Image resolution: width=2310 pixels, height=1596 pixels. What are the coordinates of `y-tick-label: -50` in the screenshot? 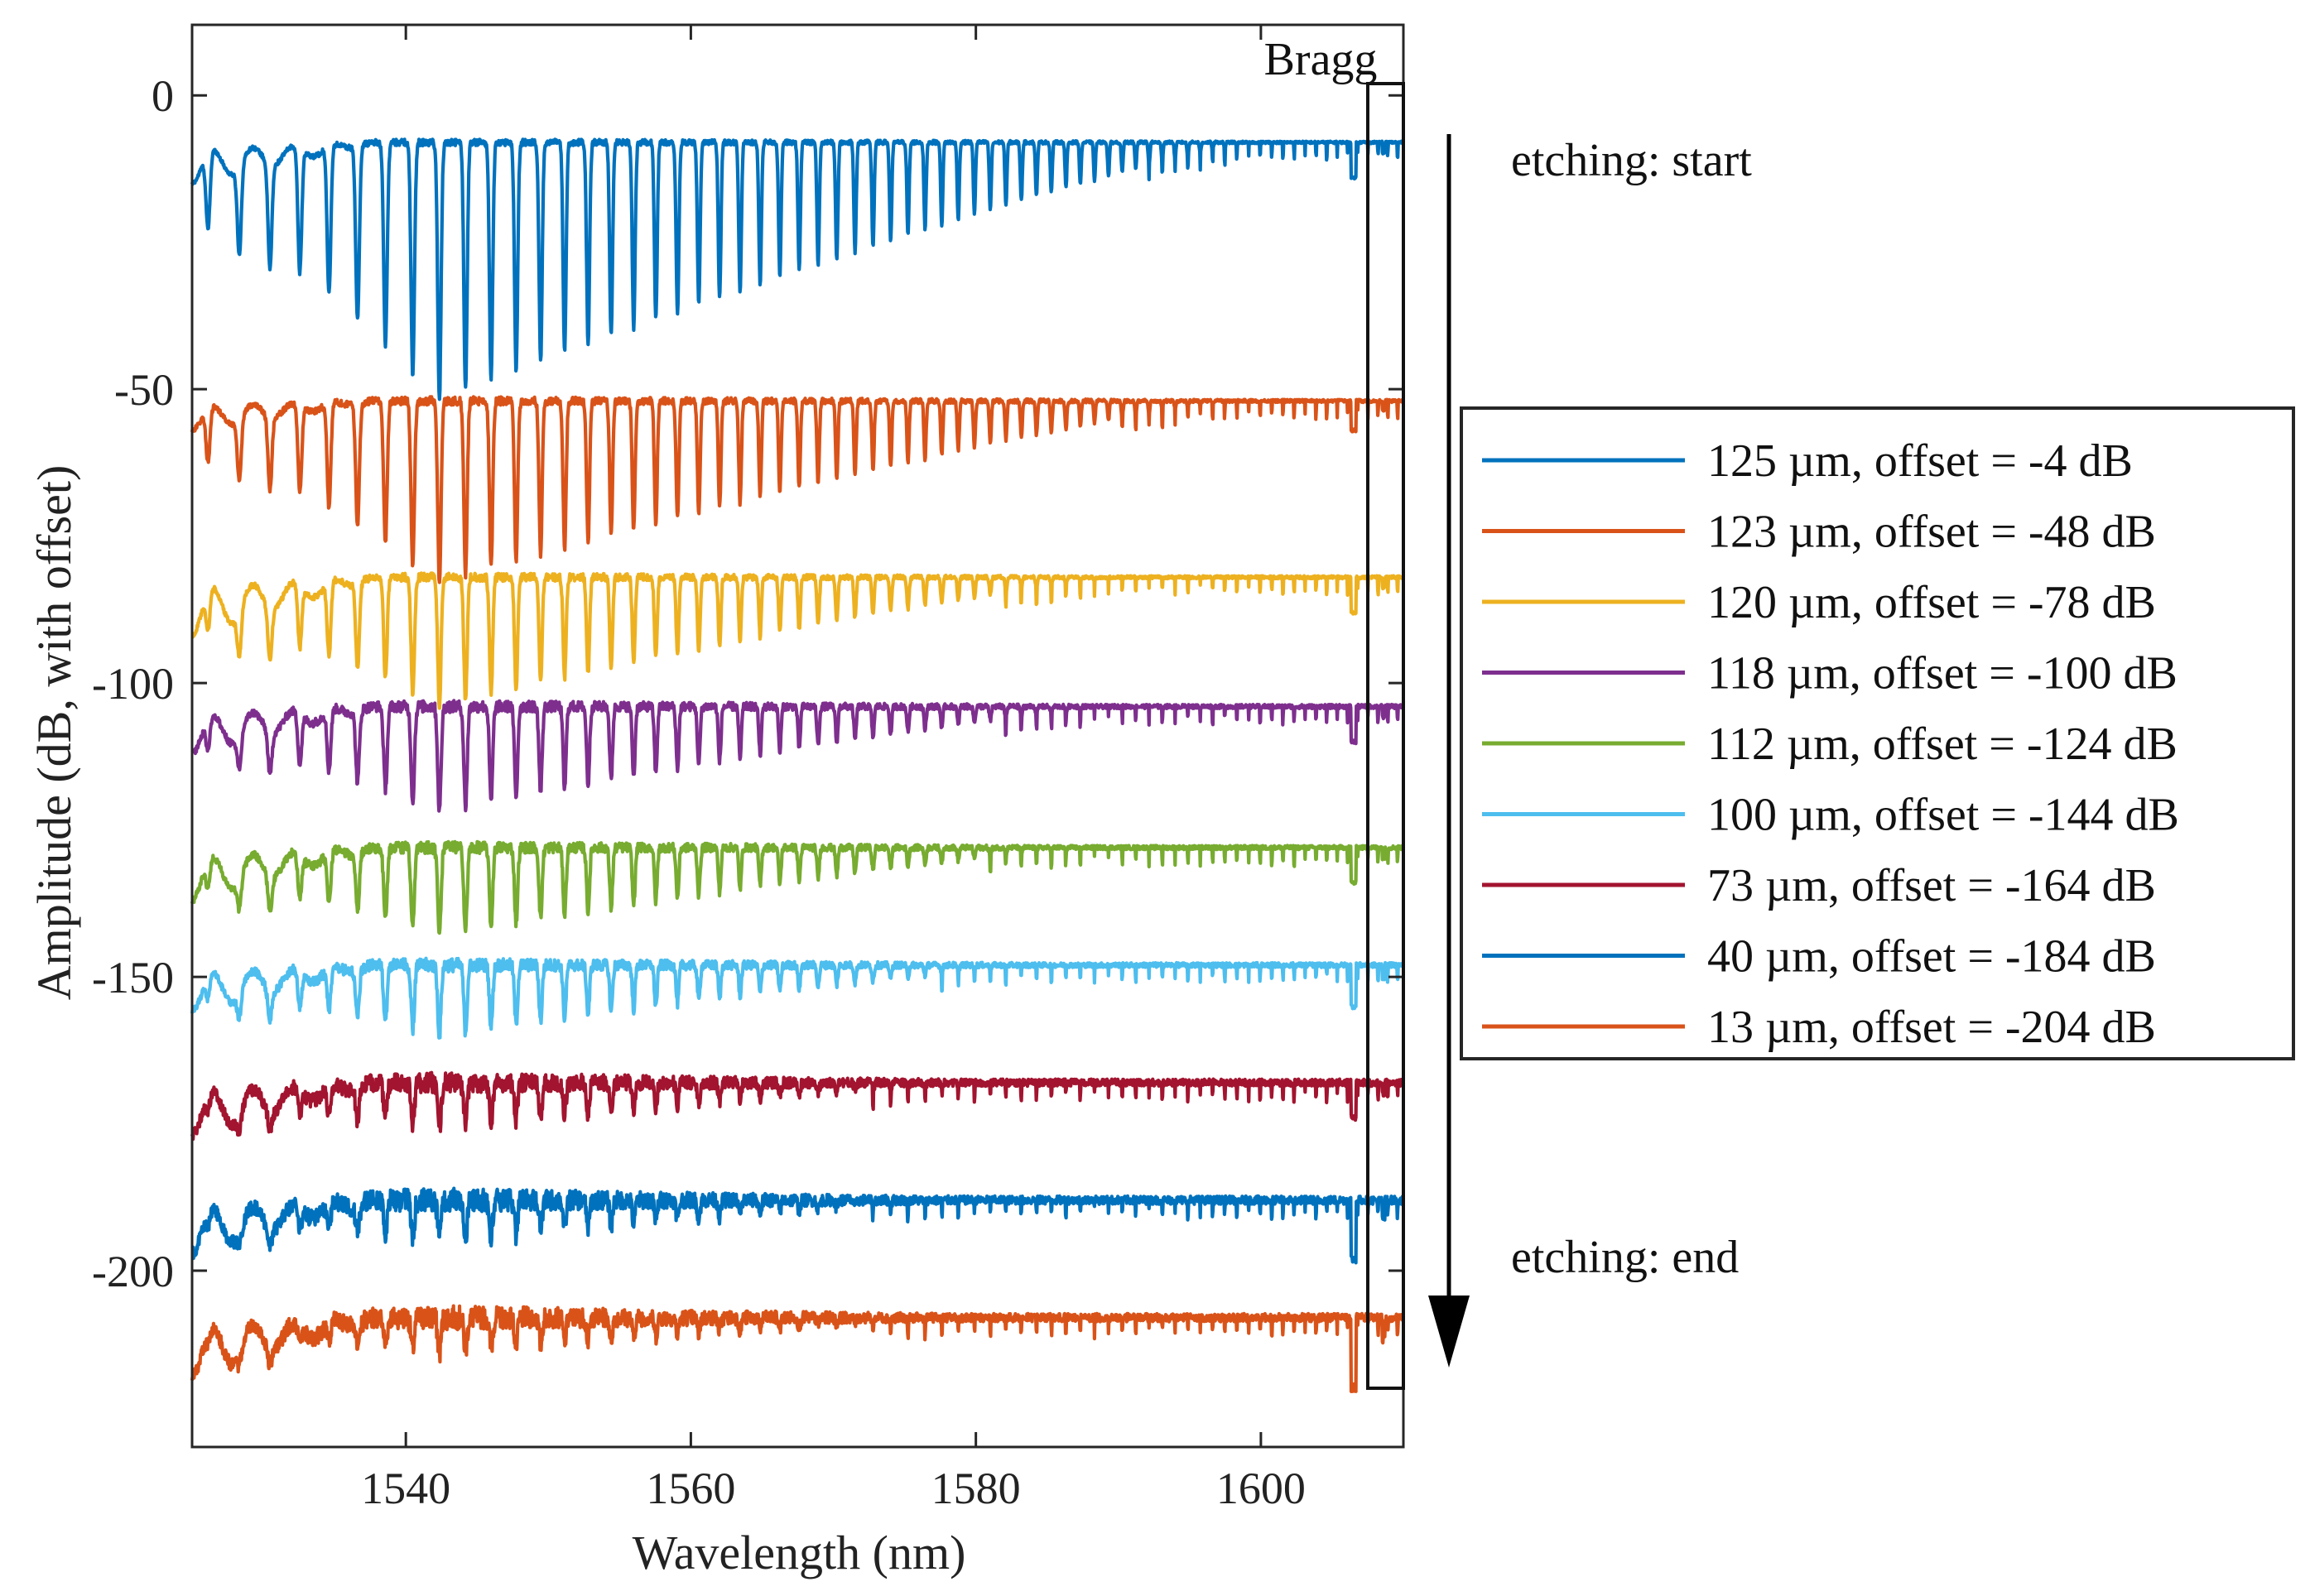 It's located at (144, 390).